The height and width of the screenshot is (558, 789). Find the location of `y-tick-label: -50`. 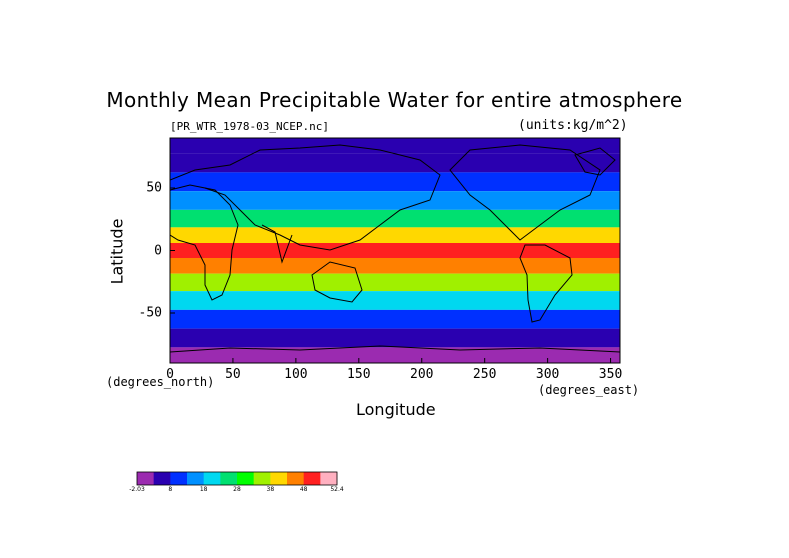

y-tick-label: -50 is located at coordinates (150, 313).